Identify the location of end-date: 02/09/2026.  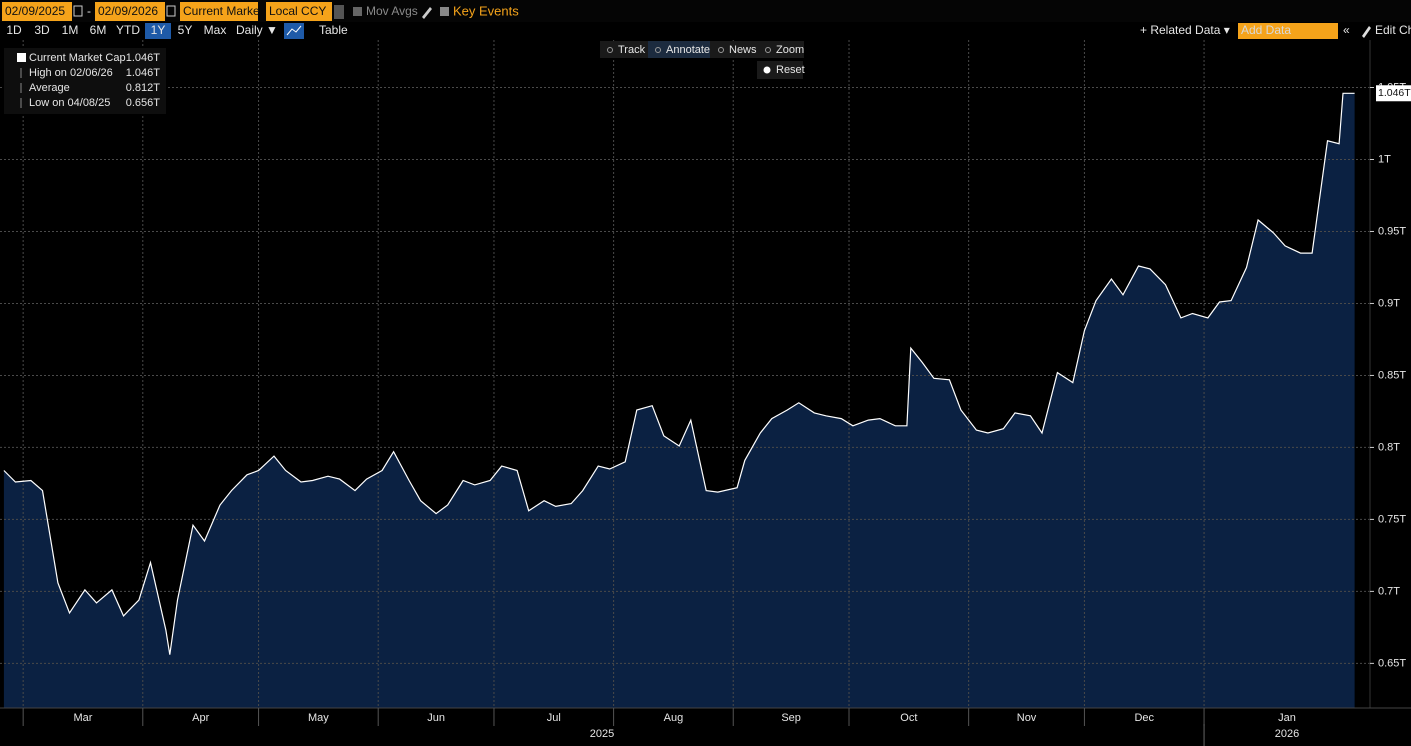
(128, 11).